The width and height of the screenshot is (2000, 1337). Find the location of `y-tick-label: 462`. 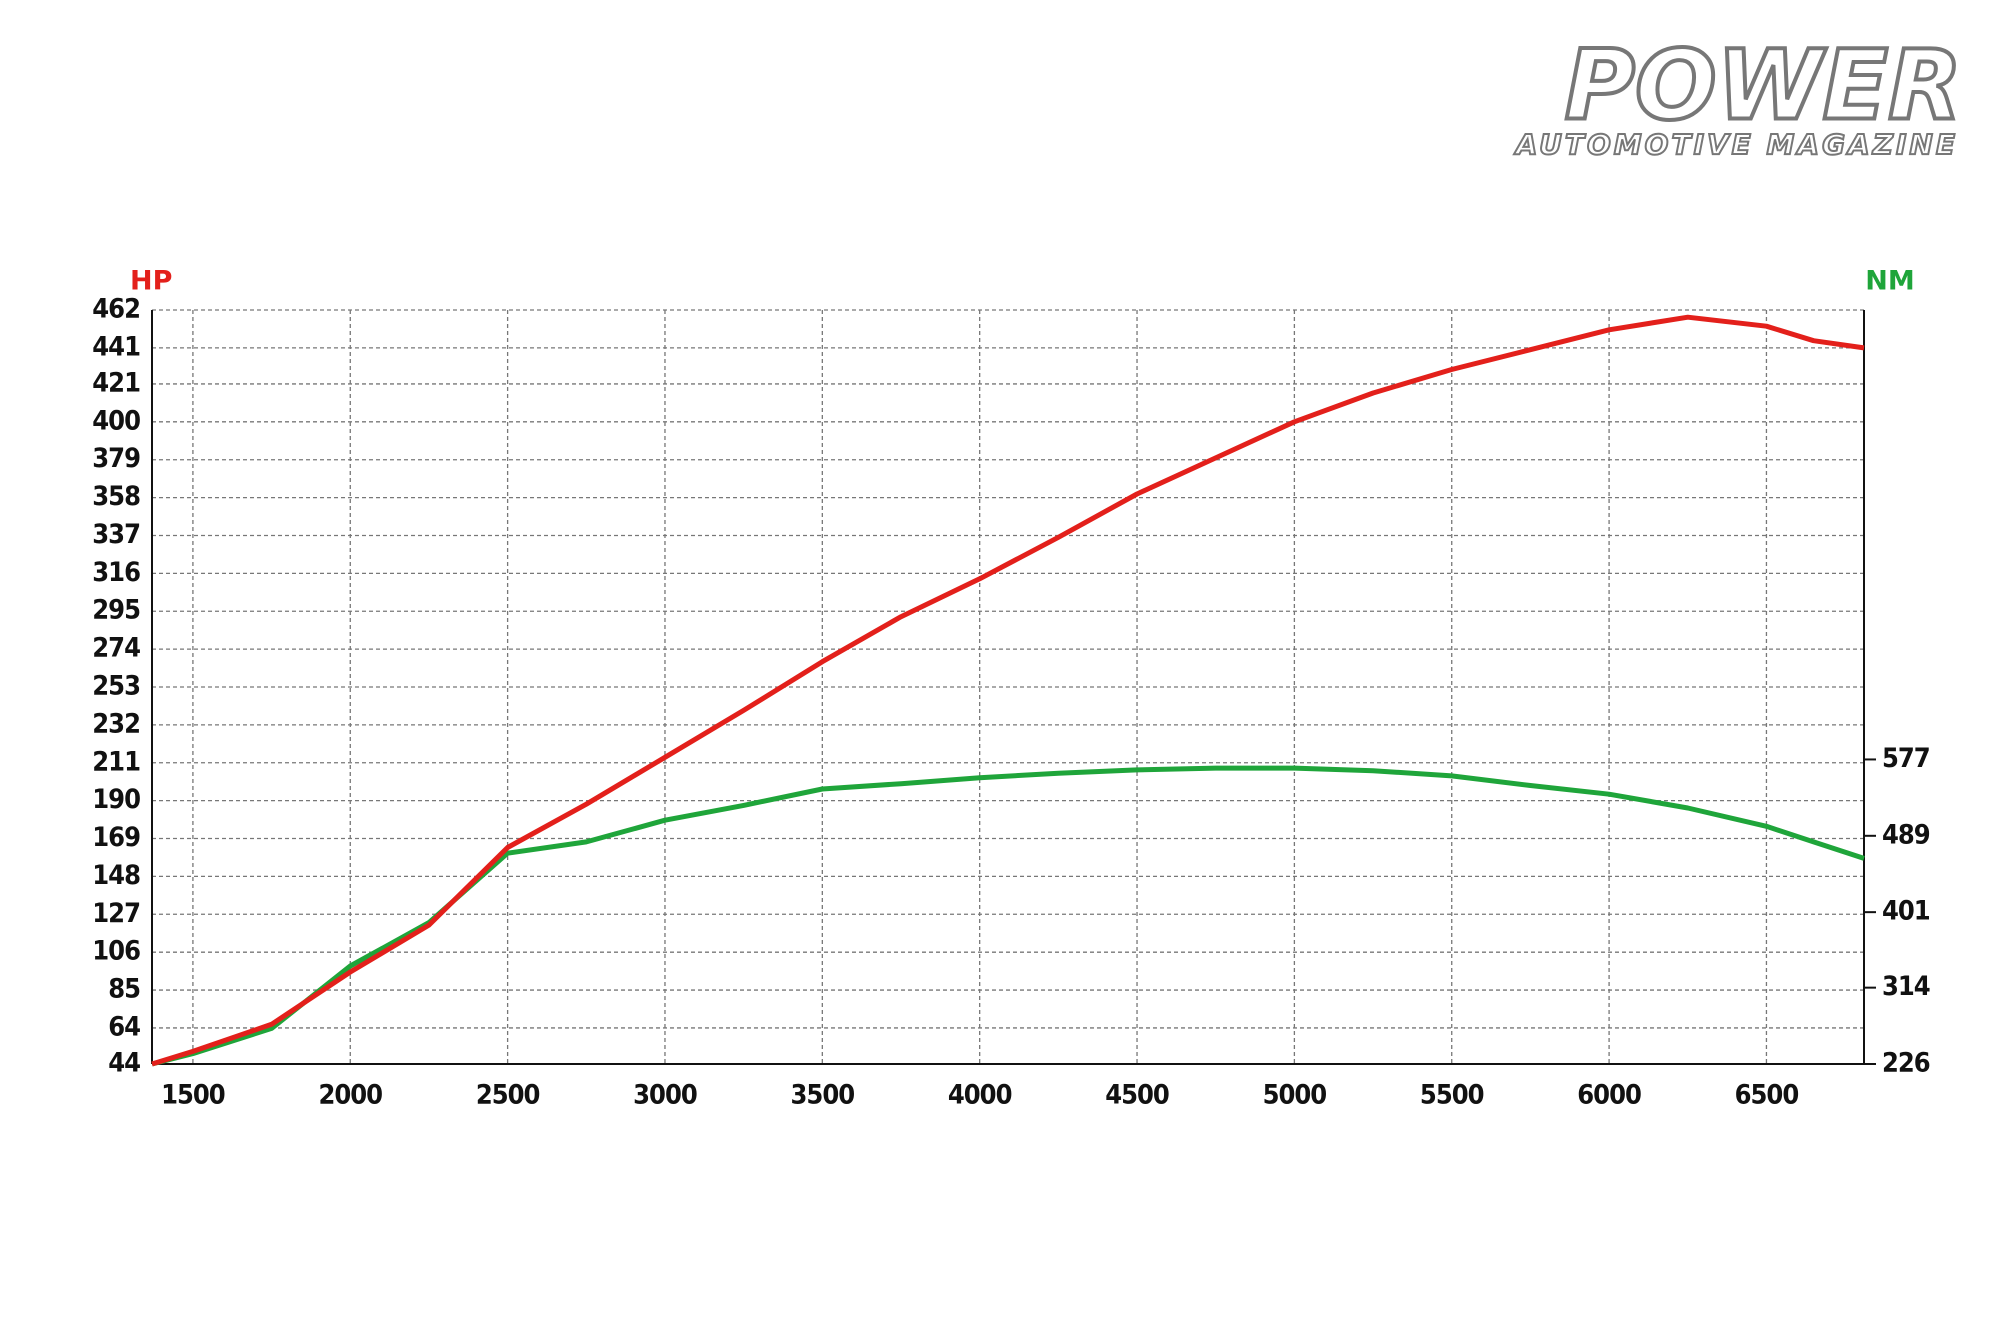

y-tick-label: 462 is located at coordinates (116, 309).